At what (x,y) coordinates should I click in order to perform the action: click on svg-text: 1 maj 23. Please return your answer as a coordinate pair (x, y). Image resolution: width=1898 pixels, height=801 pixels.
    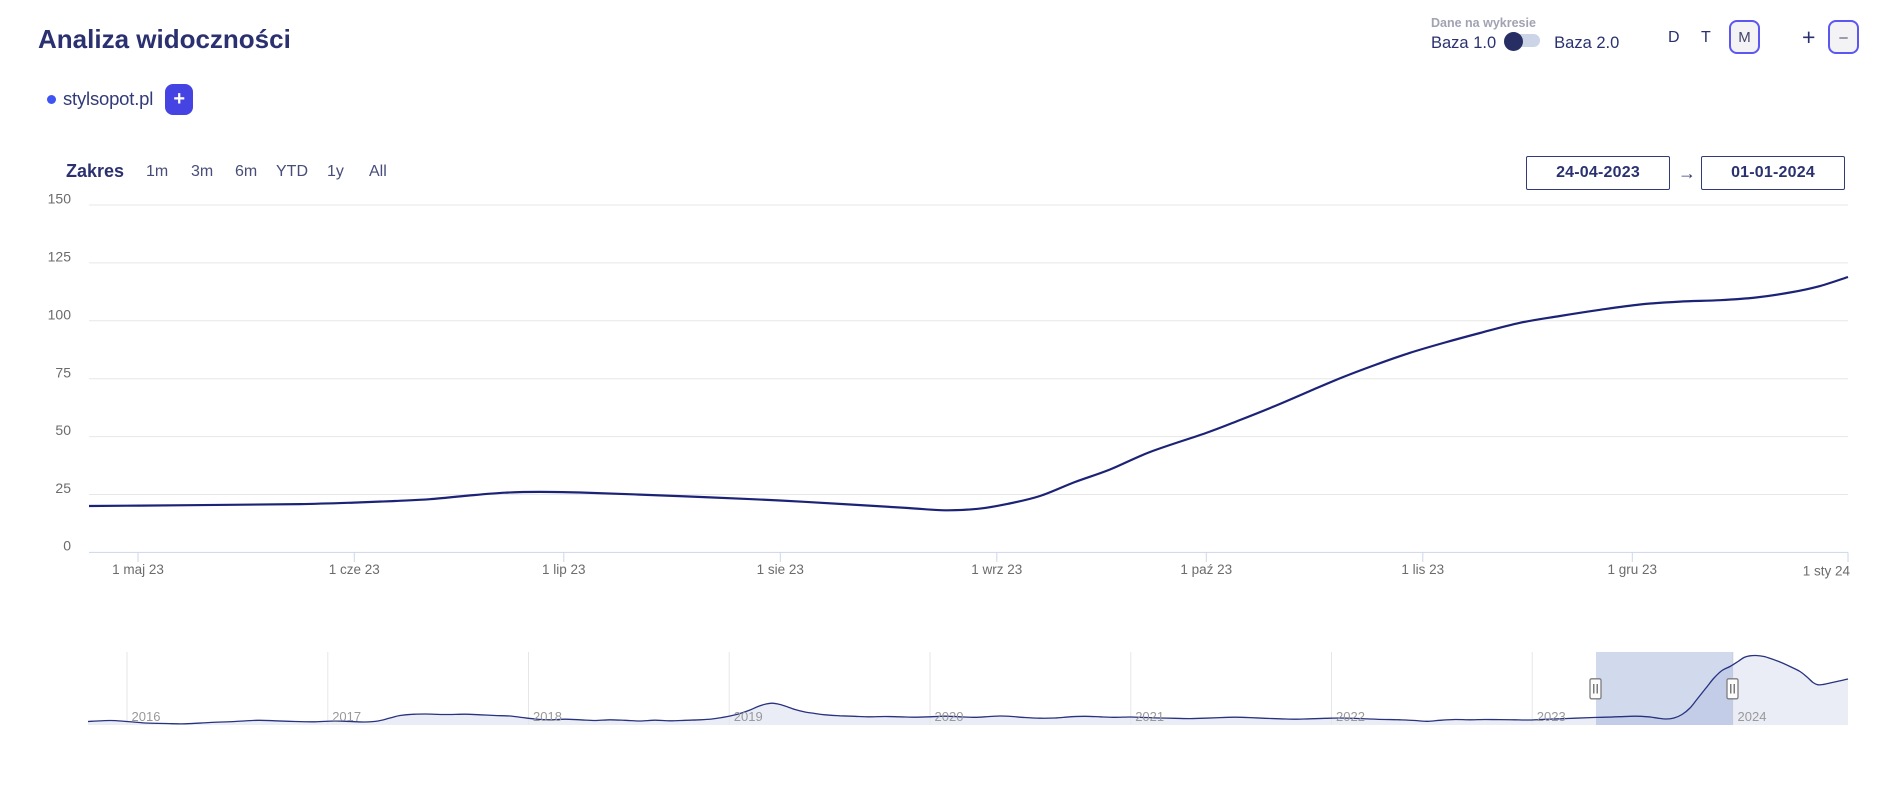
    Looking at the image, I should click on (138, 569).